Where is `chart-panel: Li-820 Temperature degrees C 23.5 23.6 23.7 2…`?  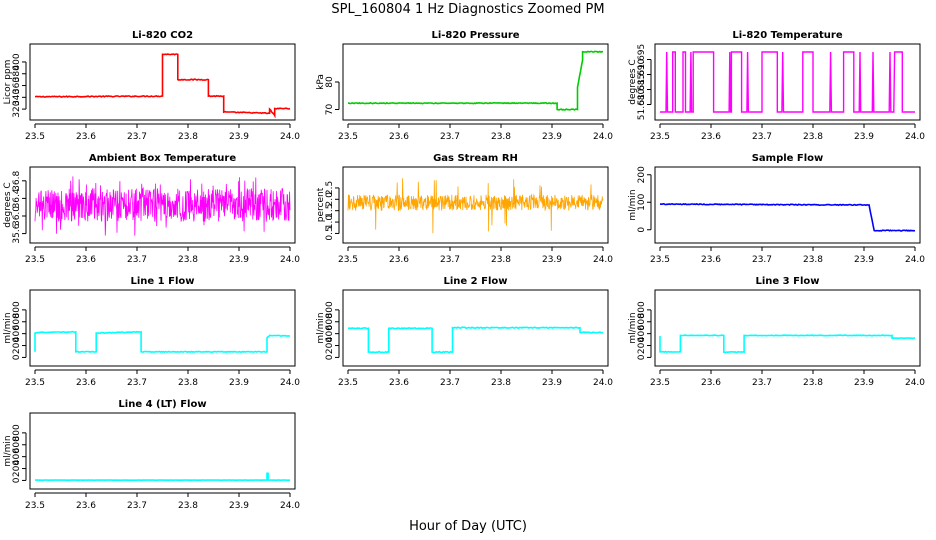
chart-panel: Li-820 Temperature degrees C 23.5 23.6 23.7 2… is located at coordinates (776, 86).